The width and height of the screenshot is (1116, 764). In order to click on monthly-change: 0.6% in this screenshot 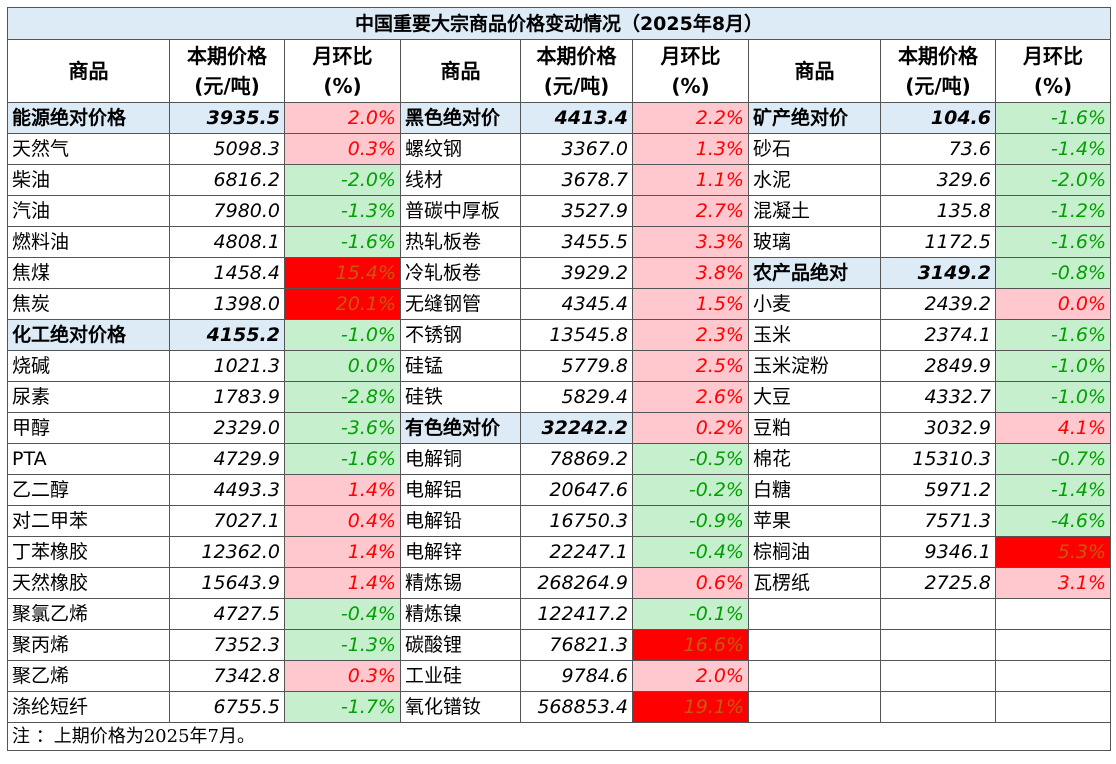, I will do `click(690, 583)`.